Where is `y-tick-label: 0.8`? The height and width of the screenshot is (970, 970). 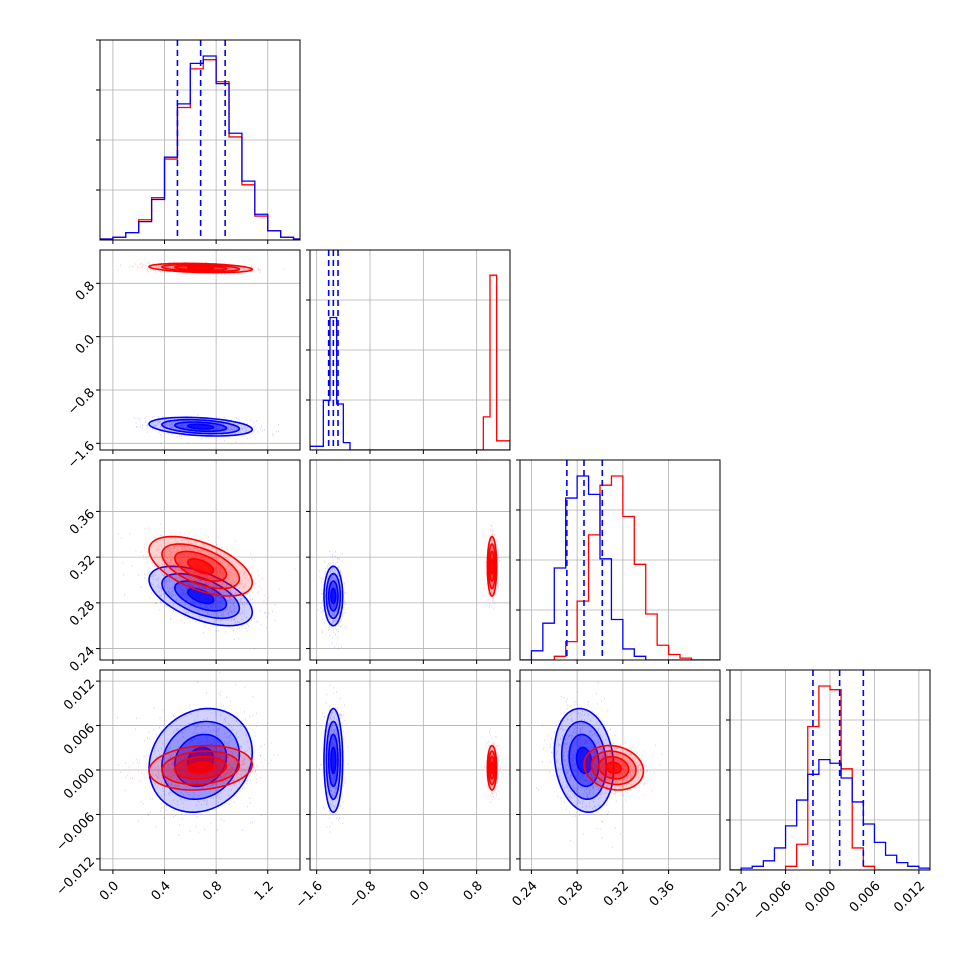
y-tick-label: 0.8 is located at coordinates (85, 291).